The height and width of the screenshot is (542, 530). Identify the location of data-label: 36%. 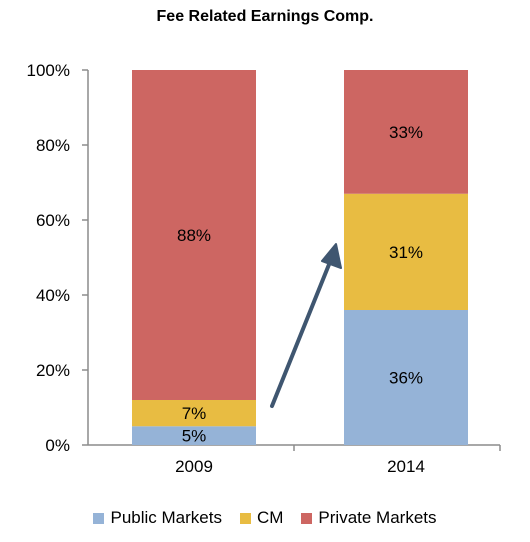
(406, 378).